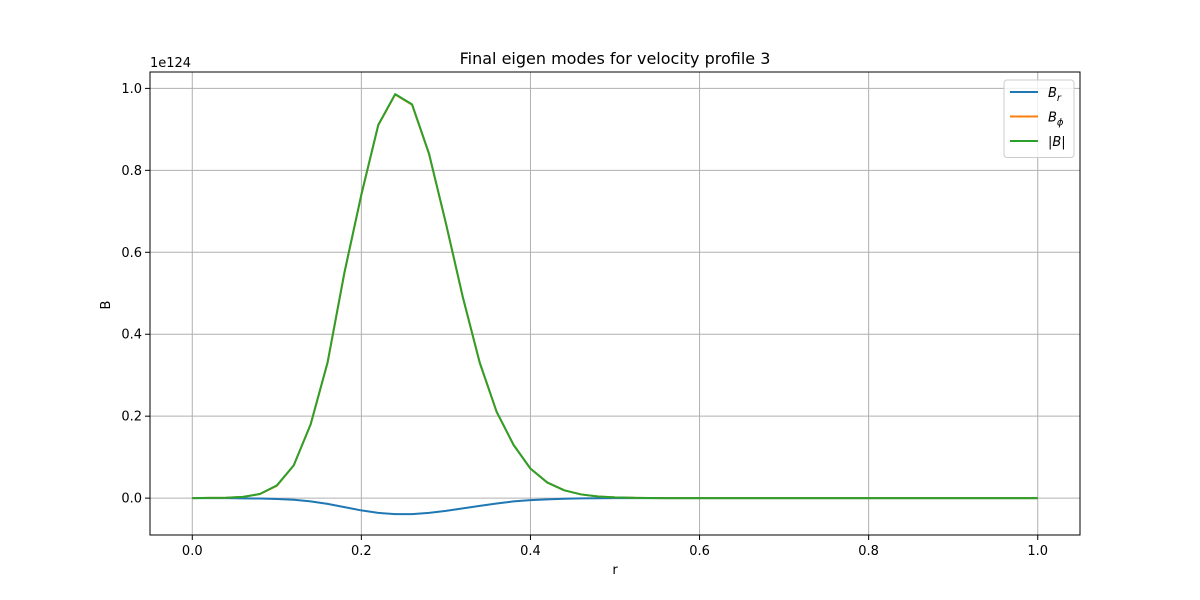 The height and width of the screenshot is (600, 1200). What do you see at coordinates (361, 551) in the screenshot?
I see `x-tick-label: 0.2` at bounding box center [361, 551].